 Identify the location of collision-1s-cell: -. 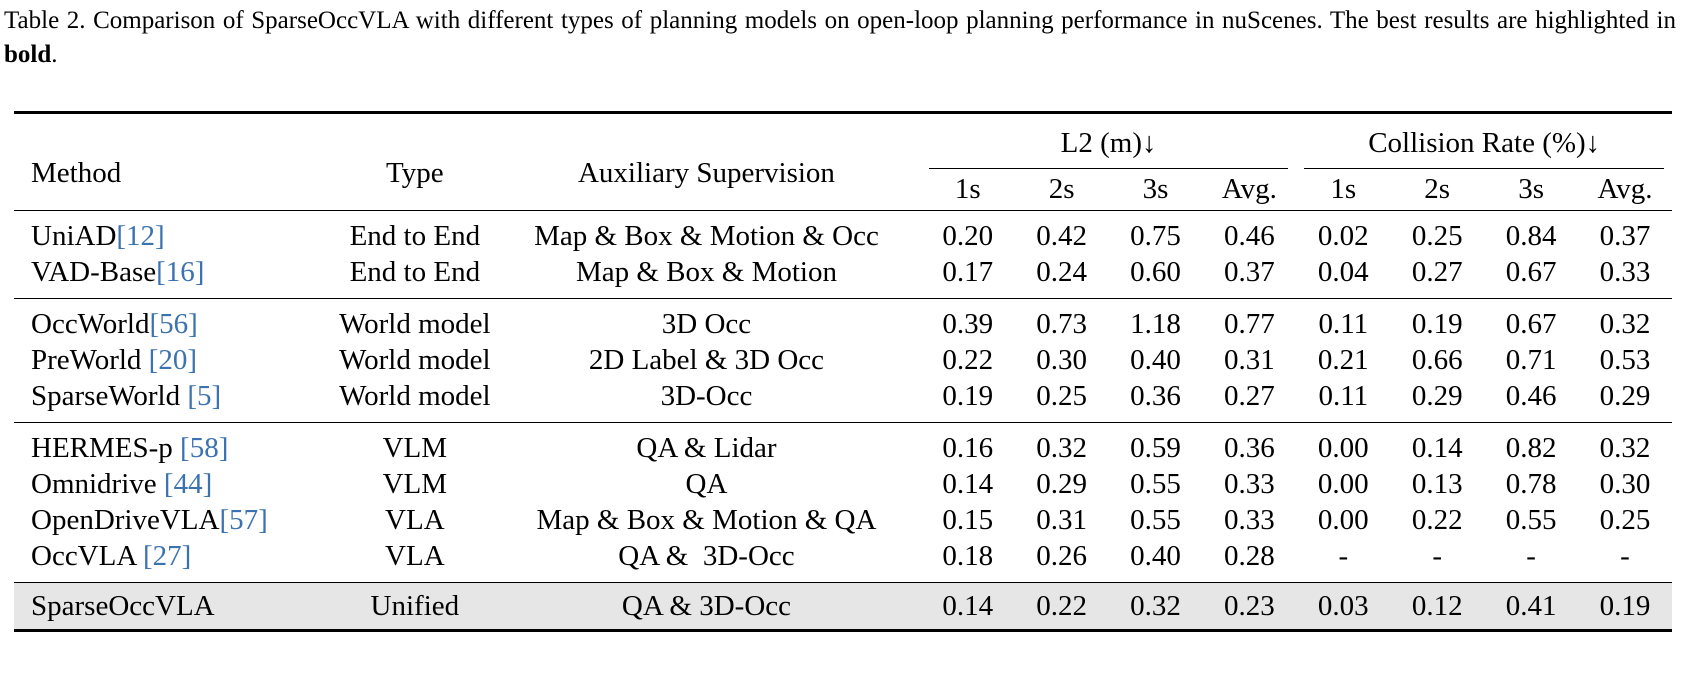
(1343, 555).